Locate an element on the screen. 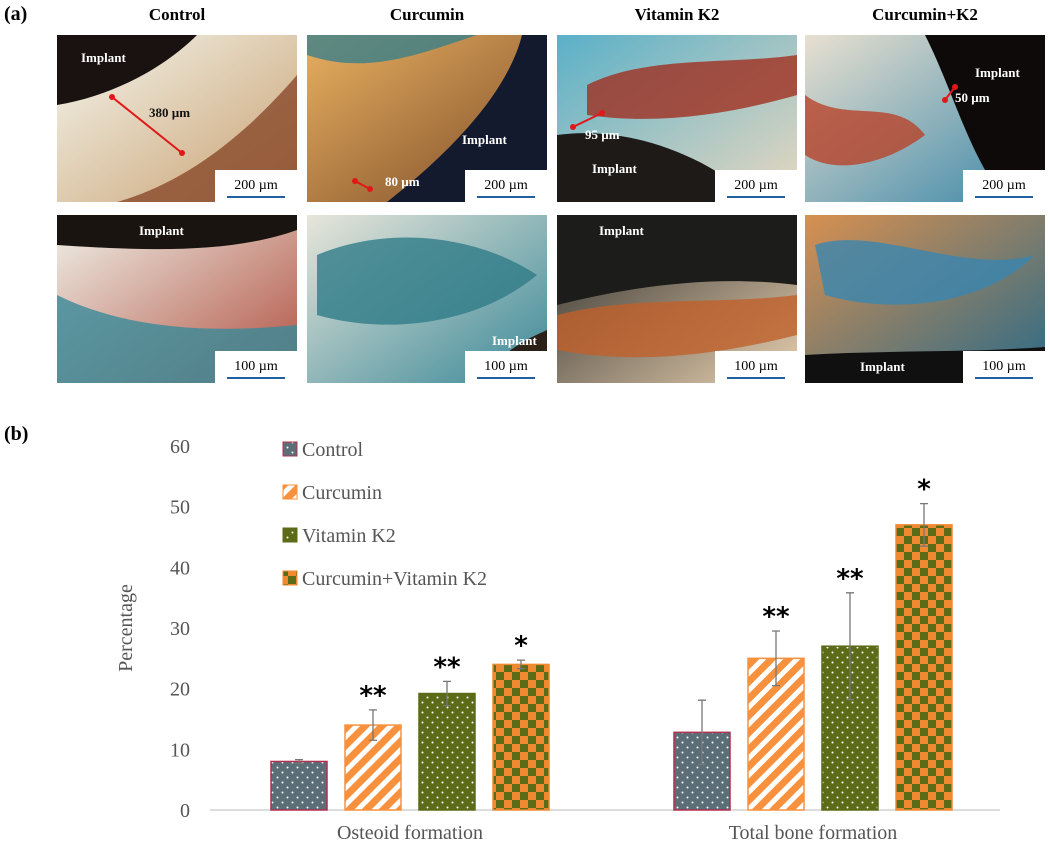  x-tick-label: Total bone formation is located at coordinates (813, 833).